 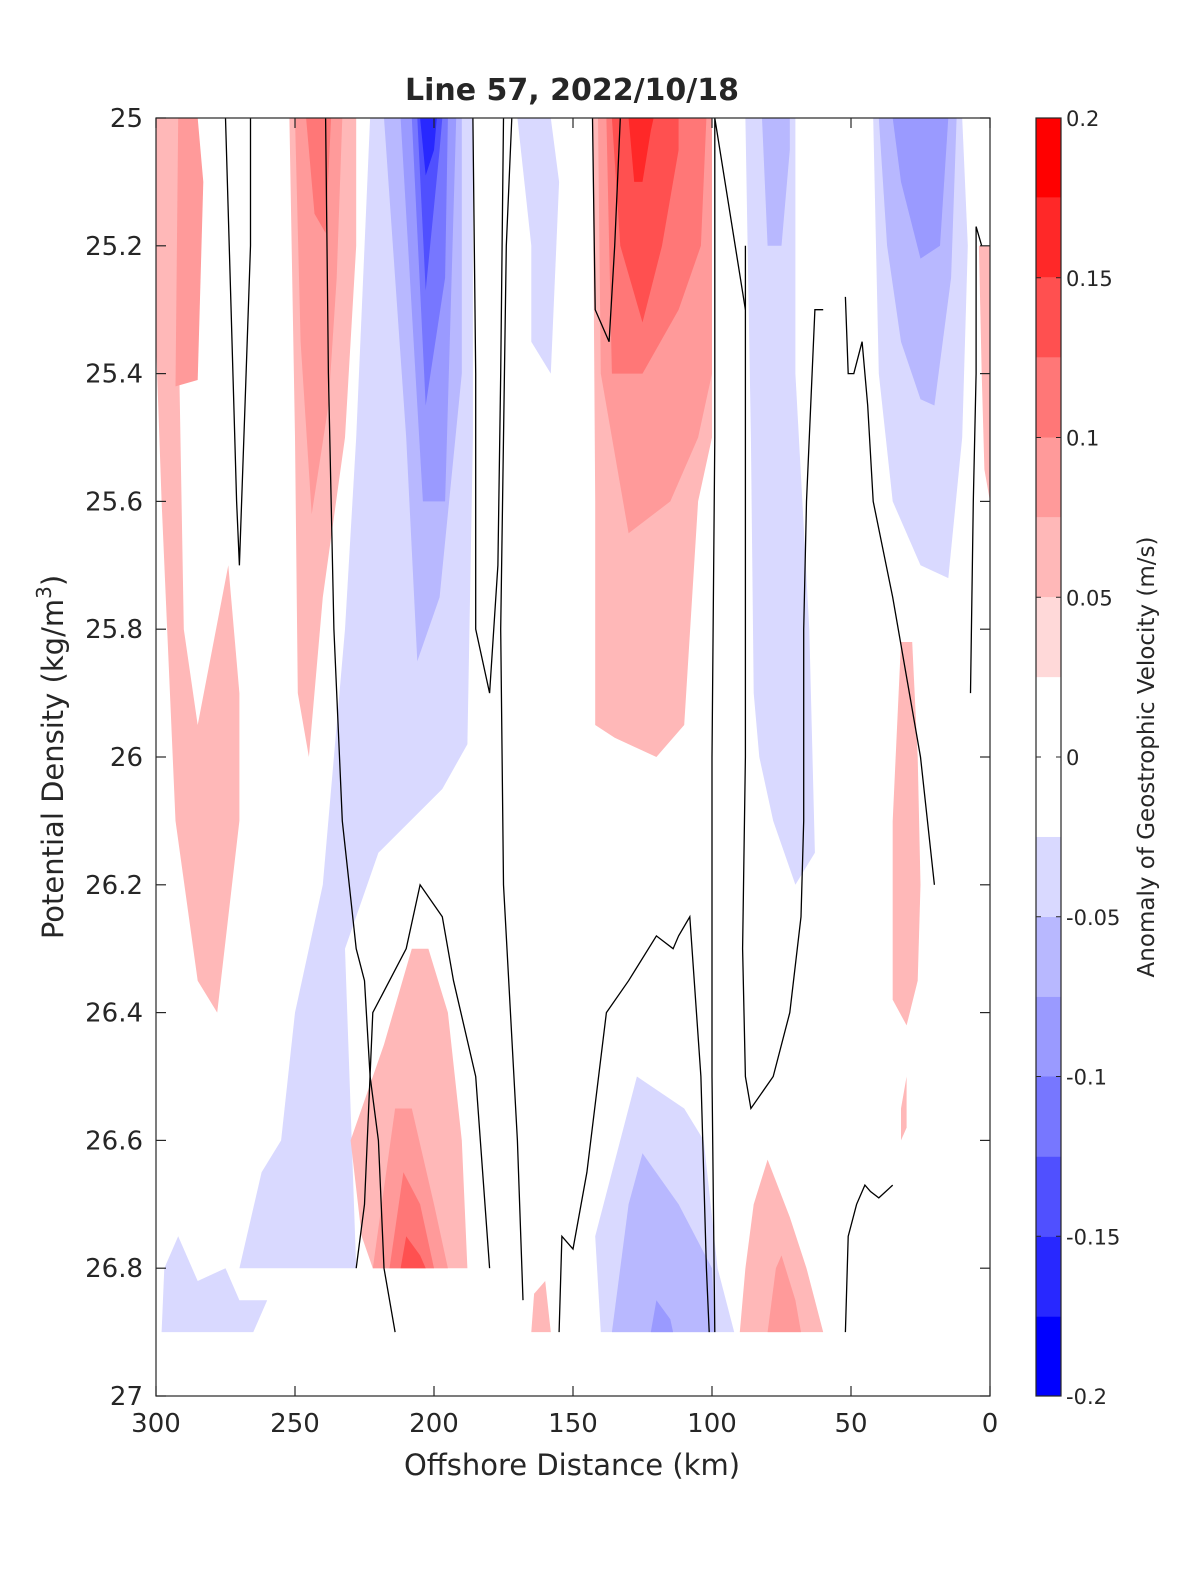 I want to click on colorbar-tick-label: -0.05, so click(x=1093, y=918).